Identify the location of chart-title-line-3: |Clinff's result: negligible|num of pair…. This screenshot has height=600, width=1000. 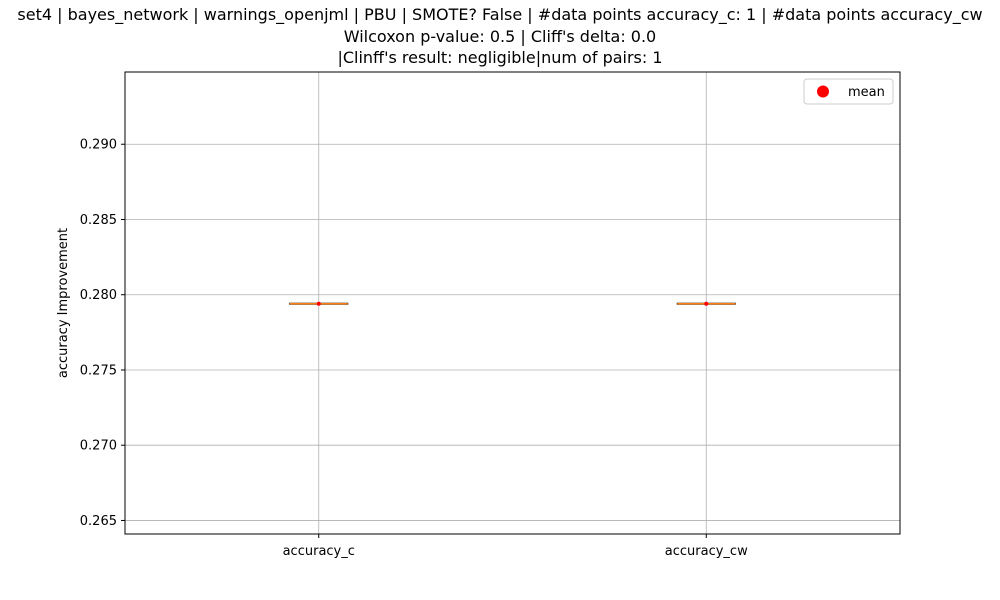
(500, 57).